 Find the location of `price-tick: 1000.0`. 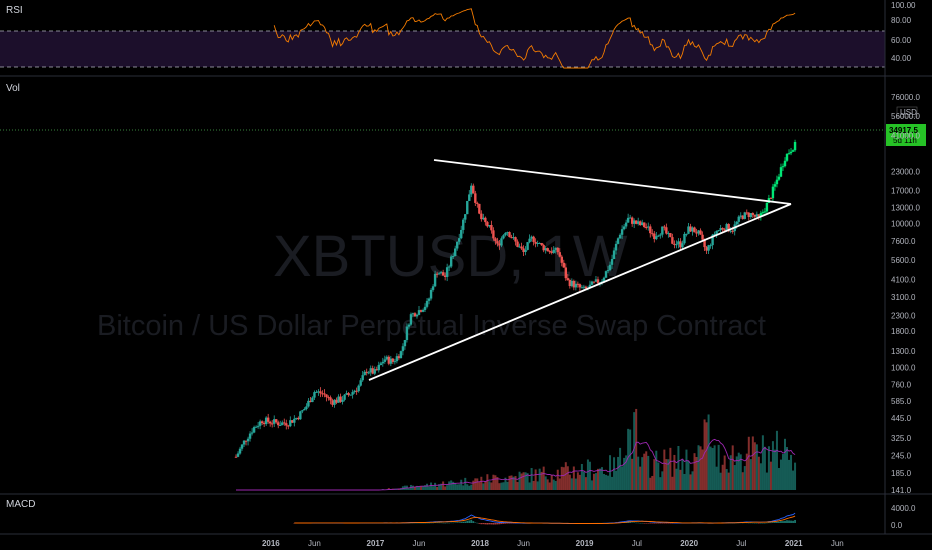

price-tick: 1000.0 is located at coordinates (903, 368).